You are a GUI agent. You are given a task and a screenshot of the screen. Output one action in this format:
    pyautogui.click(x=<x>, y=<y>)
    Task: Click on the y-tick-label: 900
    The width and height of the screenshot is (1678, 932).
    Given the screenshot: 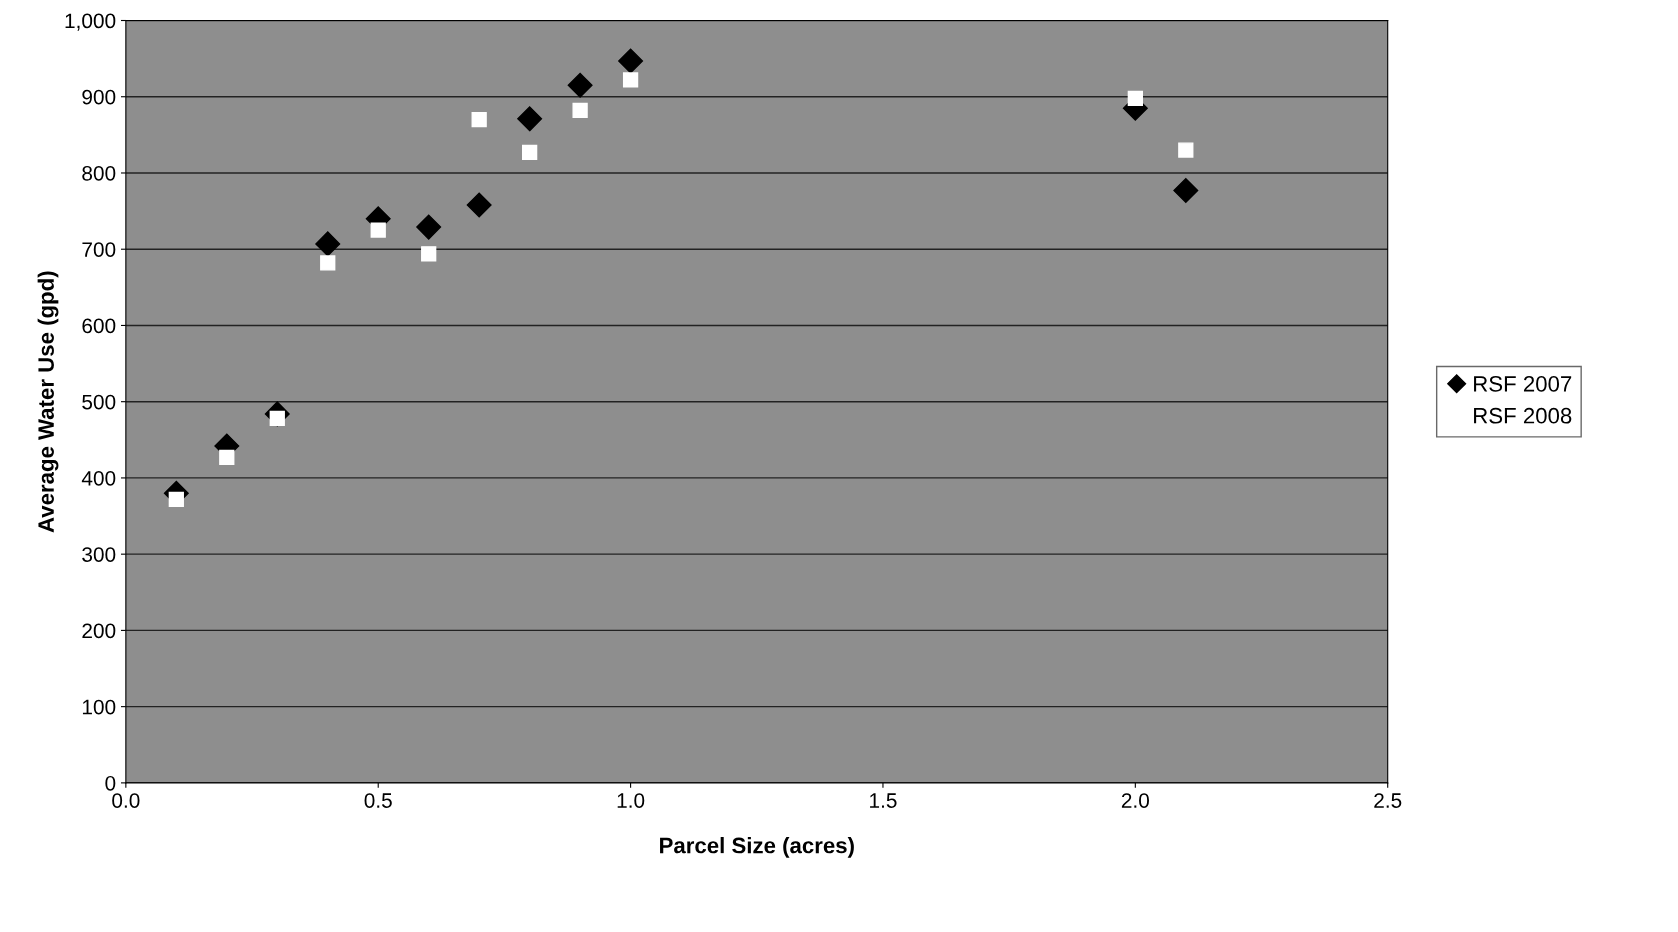 What is the action you would take?
    pyautogui.click(x=99, y=97)
    